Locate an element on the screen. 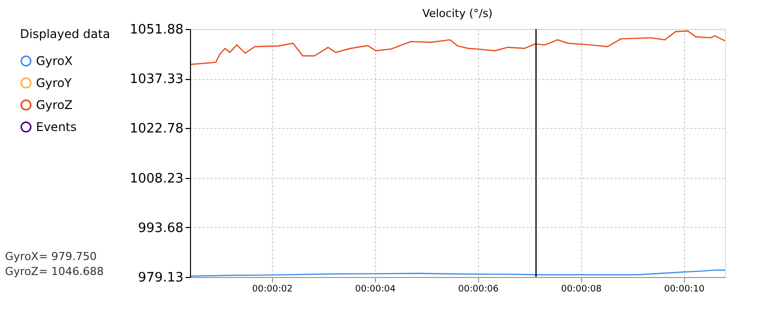 This screenshot has width=767, height=324. y-tick-label: 1051.88 is located at coordinates (157, 30).